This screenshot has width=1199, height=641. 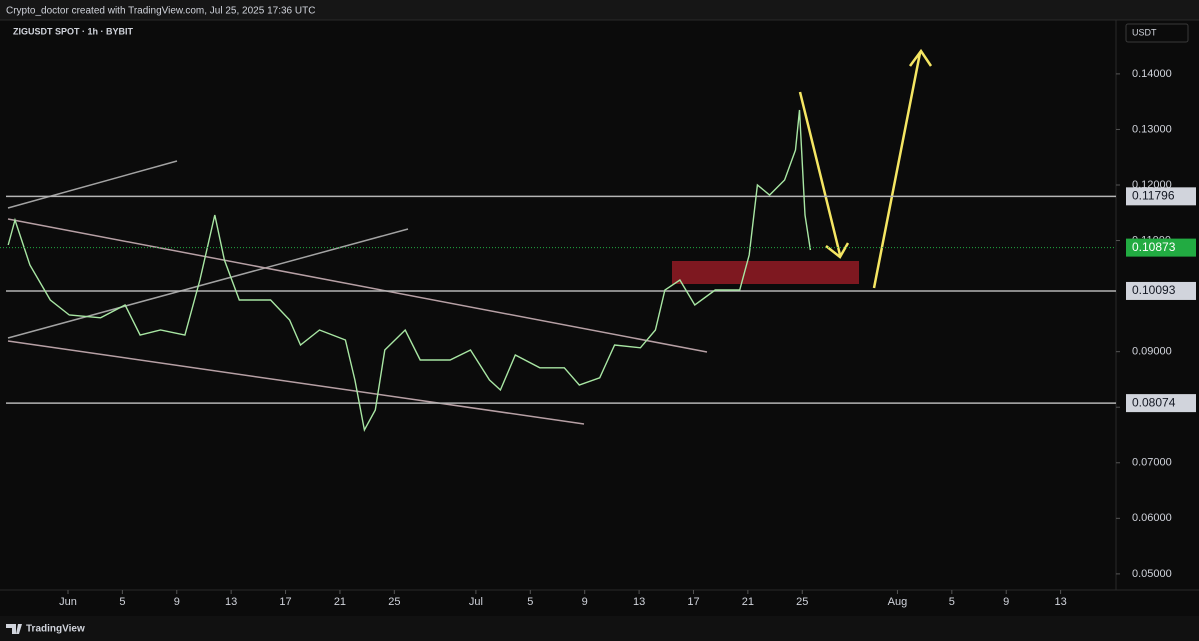 I want to click on x-tick-label: Jul, so click(x=476, y=602).